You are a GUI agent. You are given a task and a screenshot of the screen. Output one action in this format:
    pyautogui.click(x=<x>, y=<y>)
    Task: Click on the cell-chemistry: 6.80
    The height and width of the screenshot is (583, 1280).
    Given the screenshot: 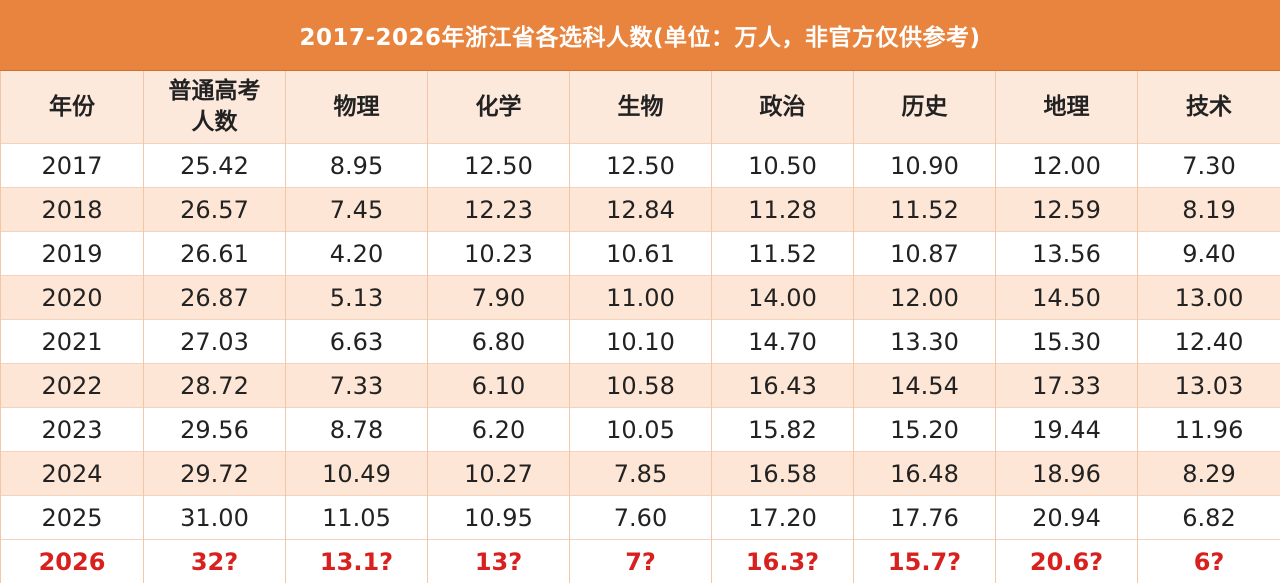 What is the action you would take?
    pyautogui.click(x=499, y=342)
    